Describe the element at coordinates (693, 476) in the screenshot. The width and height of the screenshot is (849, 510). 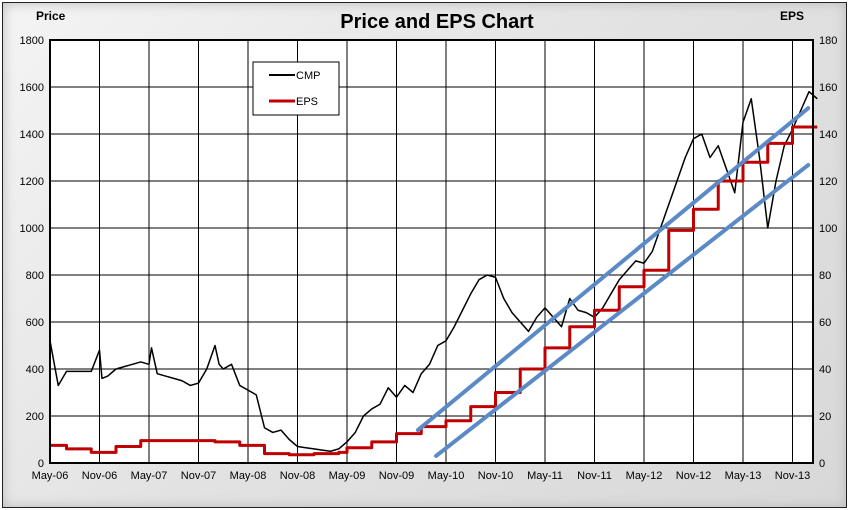
I see `x-tick-label: Nov-12` at that location.